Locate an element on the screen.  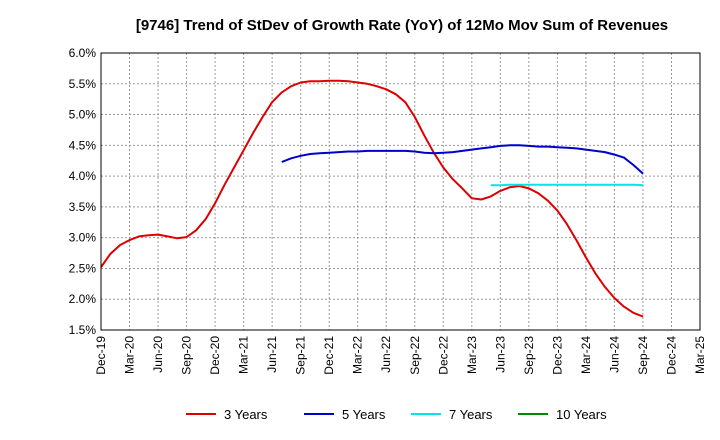
x-tick-label: Sep-21 is located at coordinates (301, 355).